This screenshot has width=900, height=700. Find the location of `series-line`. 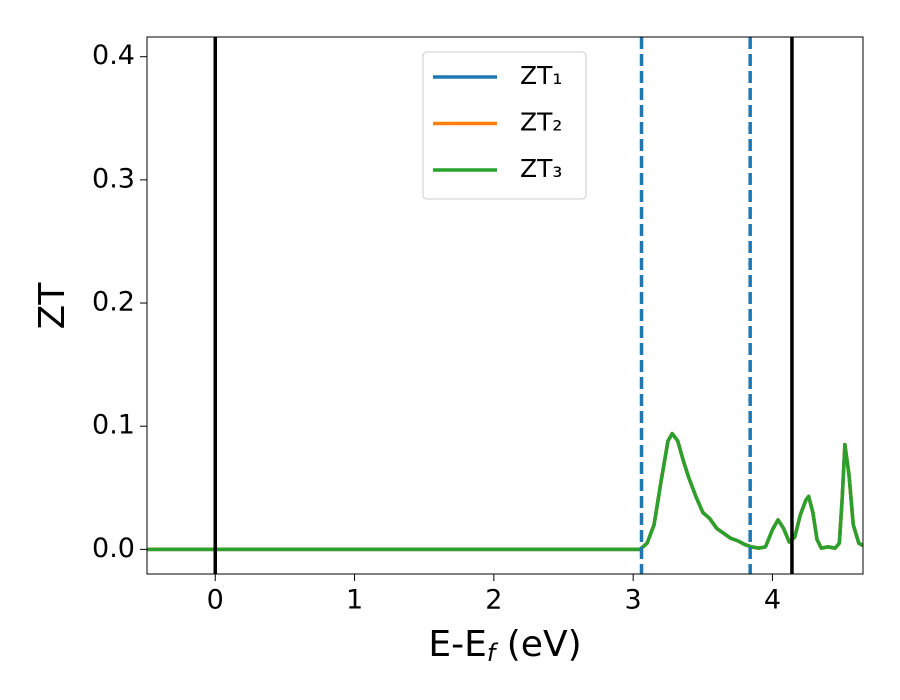

series-line is located at coordinates (505, 491).